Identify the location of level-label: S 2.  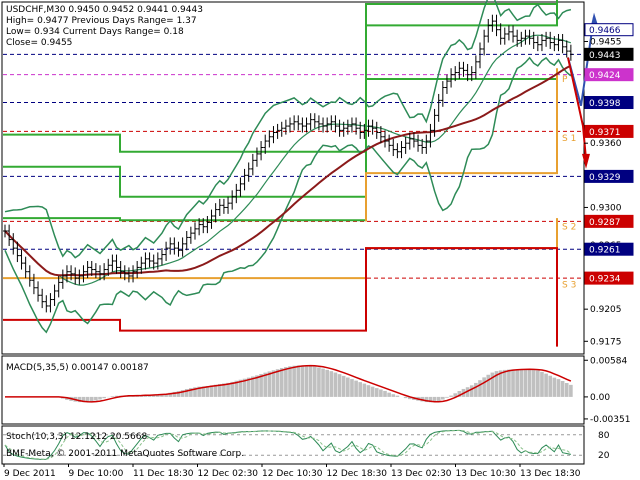
(569, 228).